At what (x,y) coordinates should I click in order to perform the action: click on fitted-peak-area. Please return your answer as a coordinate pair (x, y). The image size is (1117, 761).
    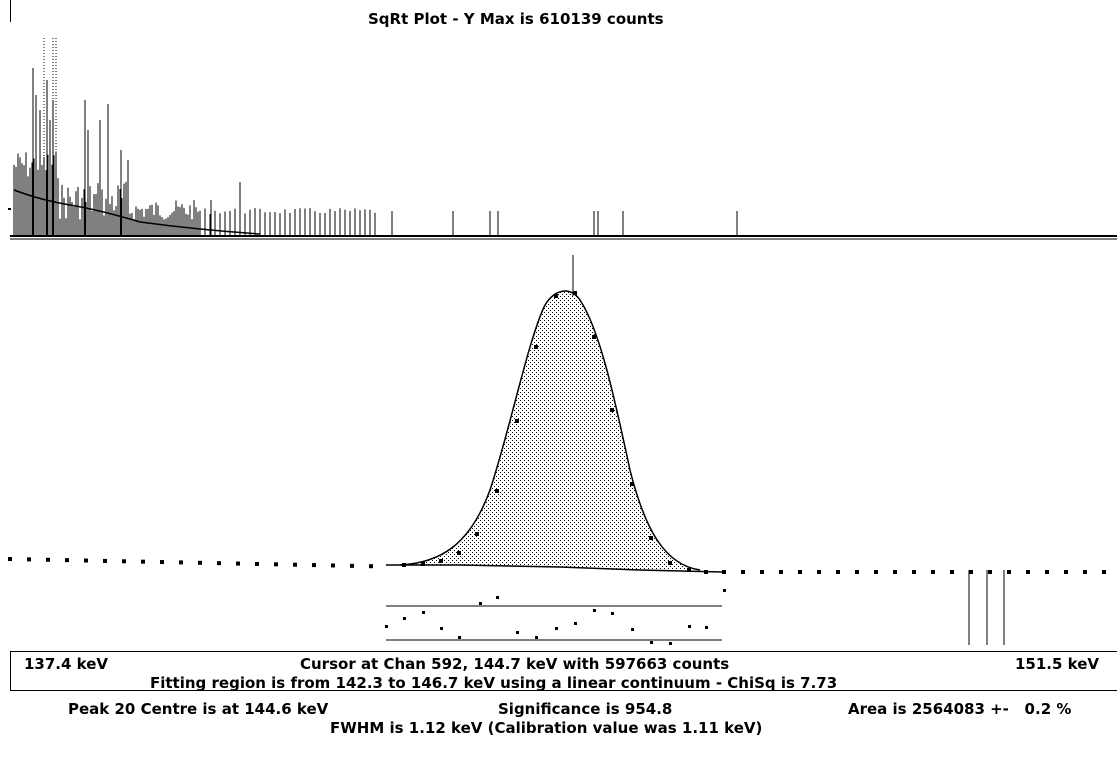
    Looking at the image, I should click on (550, 430).